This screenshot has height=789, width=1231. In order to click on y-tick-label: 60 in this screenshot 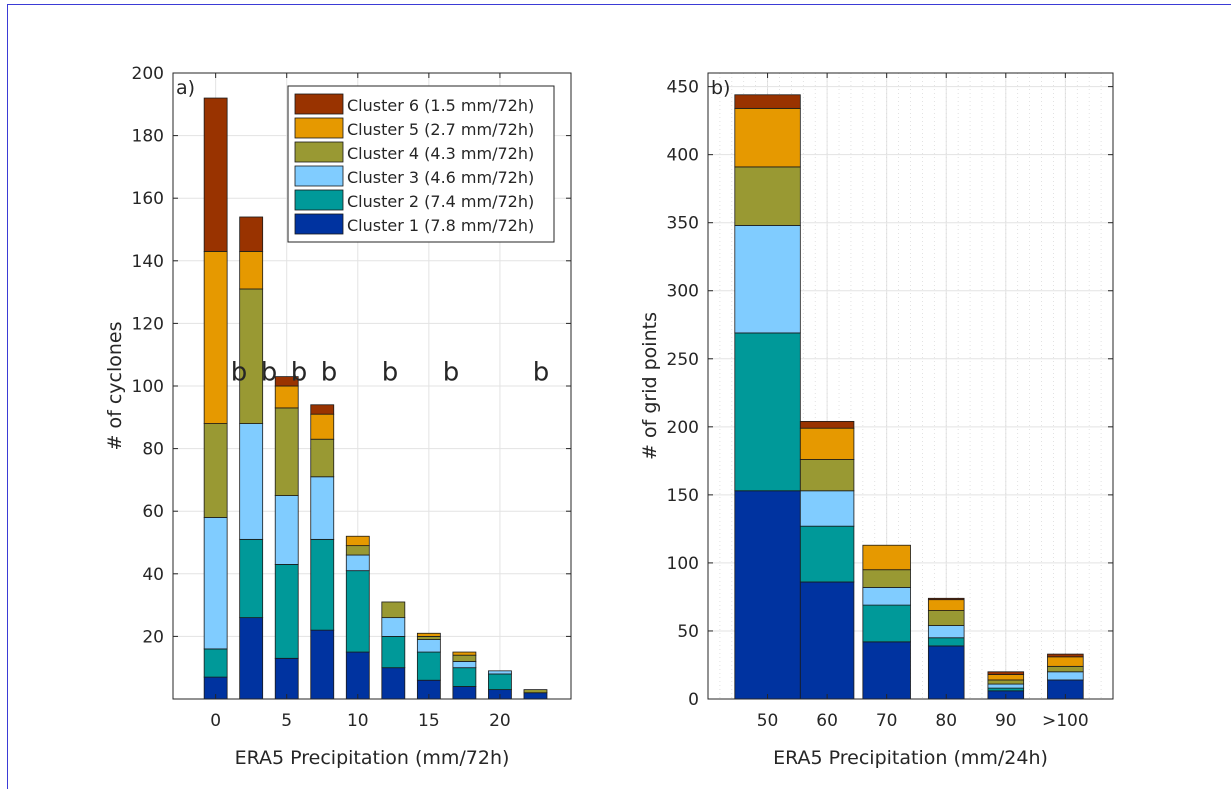, I will do `click(153, 512)`.